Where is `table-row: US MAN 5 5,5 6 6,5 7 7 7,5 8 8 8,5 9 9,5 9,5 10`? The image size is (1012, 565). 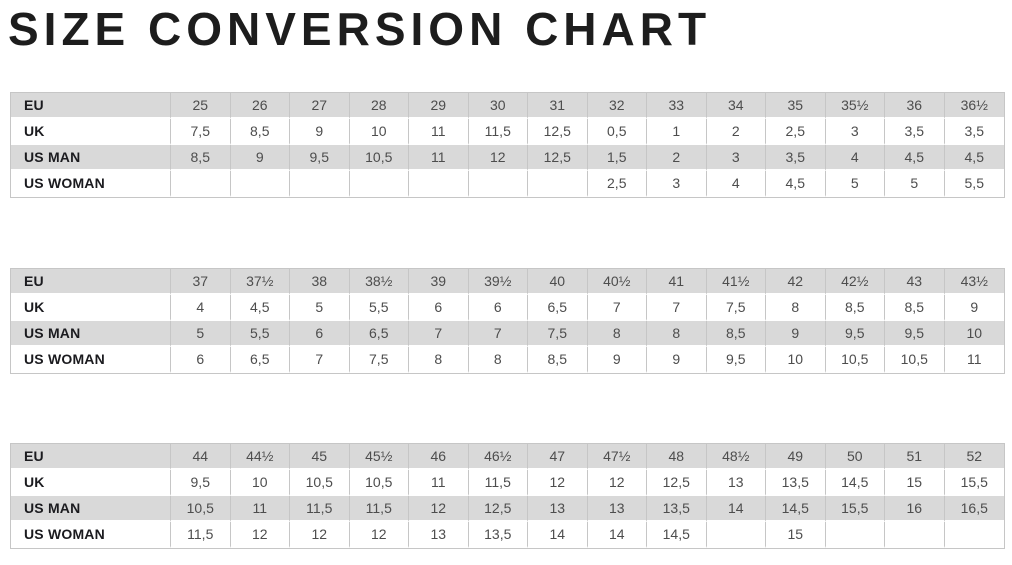
table-row: US MAN 5 5,5 6 6,5 7 7 7,5 8 8 8,5 9 9,5 9,5 10 is located at coordinates (507, 334).